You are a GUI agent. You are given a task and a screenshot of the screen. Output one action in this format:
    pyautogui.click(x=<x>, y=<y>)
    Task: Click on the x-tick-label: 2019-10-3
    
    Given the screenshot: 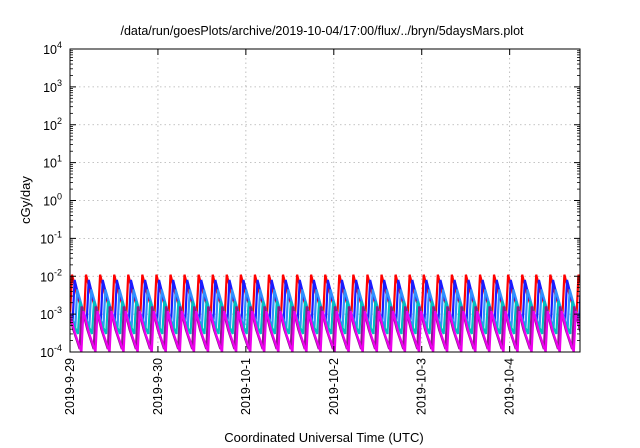 What is the action you would take?
    pyautogui.click(x=422, y=386)
    